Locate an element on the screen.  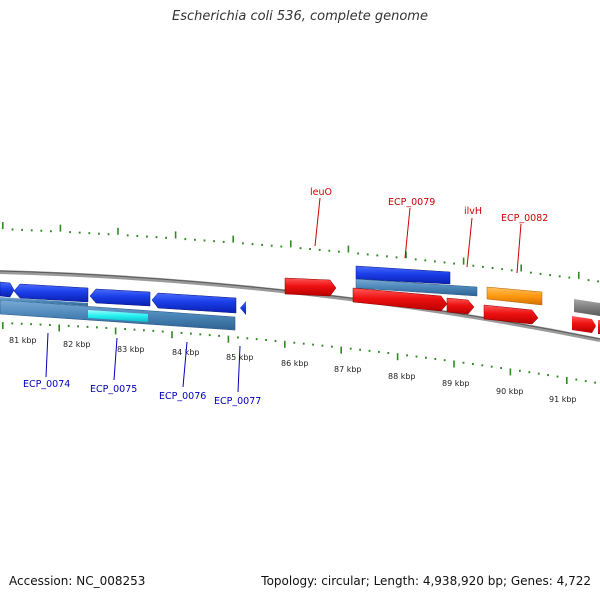
callout-label: ECP_0077 is located at coordinates (237, 401).